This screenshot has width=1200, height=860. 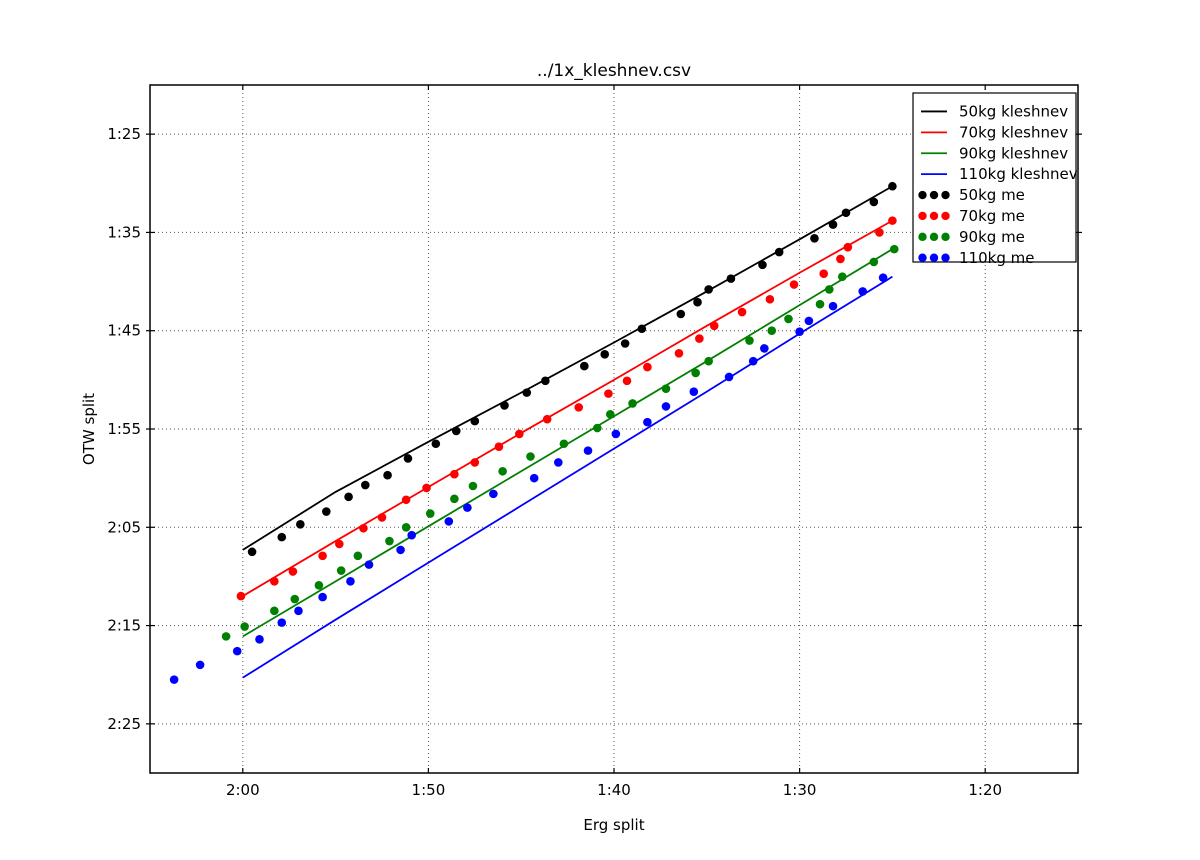 What do you see at coordinates (996, 258) in the screenshot?
I see `legend-label: 110kg me` at bounding box center [996, 258].